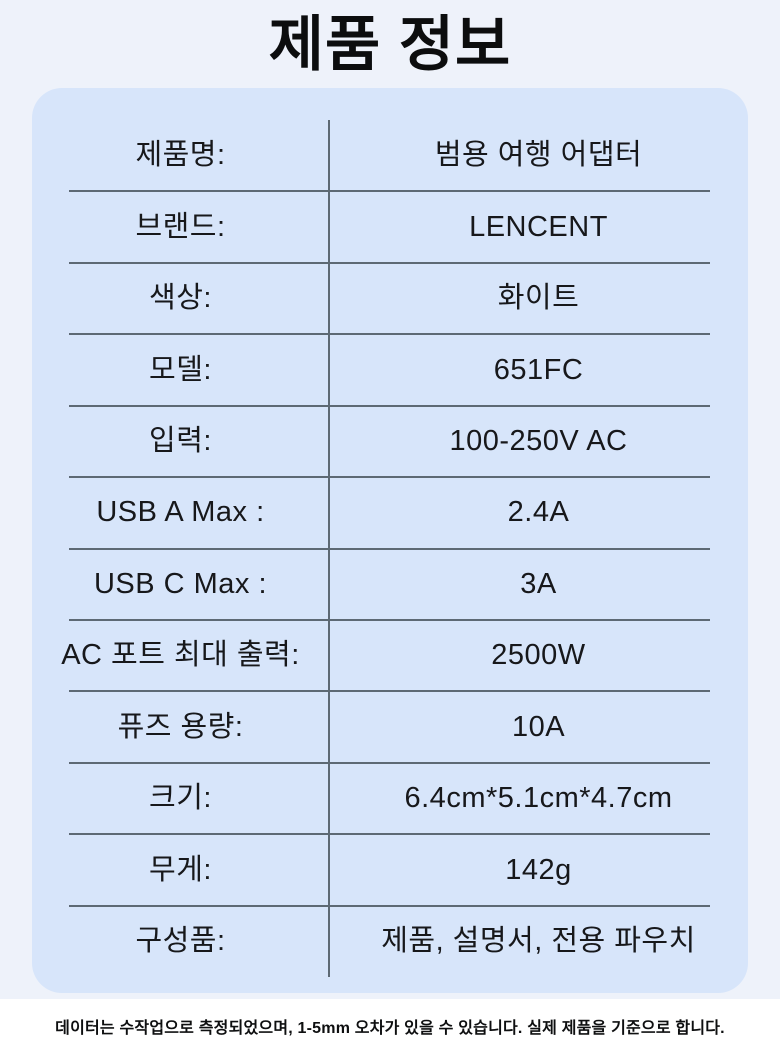 The image size is (780, 1053). Describe the element at coordinates (390, 155) in the screenshot. I see `table-row: 제품명: 범용 여행 어댑터` at that location.